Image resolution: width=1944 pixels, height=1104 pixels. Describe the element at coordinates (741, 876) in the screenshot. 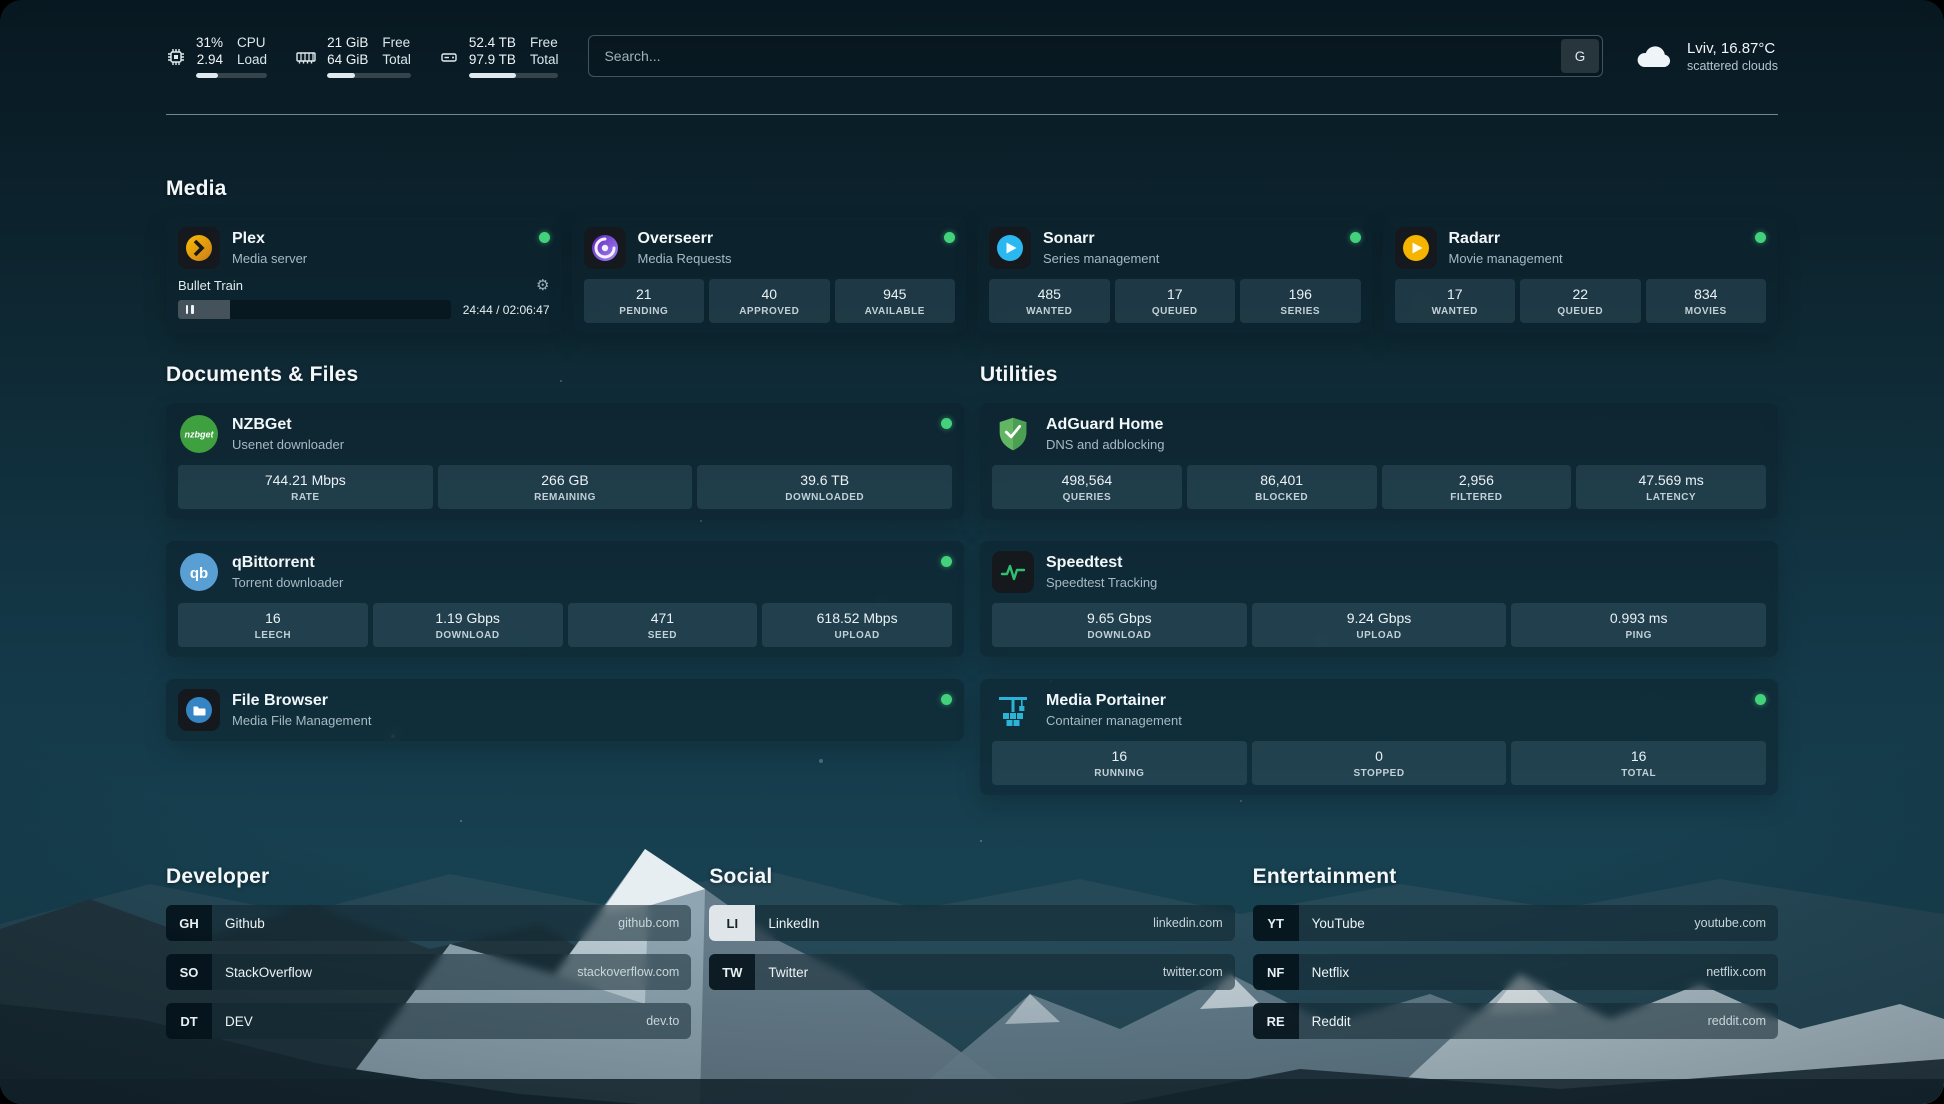

I see `section-title-social: Social` at that location.